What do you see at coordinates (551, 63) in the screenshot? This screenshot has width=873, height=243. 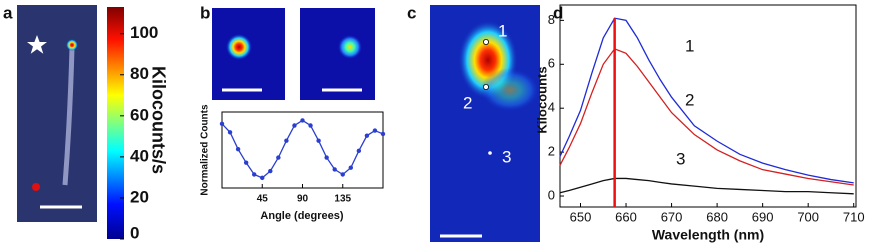 I see `y-tick-label: 6` at bounding box center [551, 63].